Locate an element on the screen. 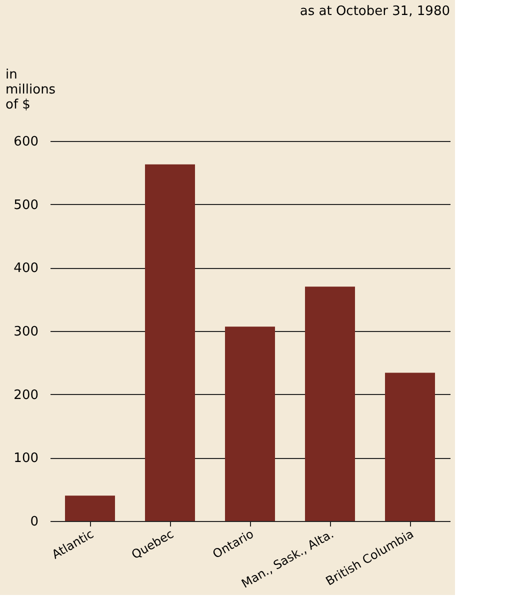 The image size is (515, 612). chart-title: as at October 31, 1980 is located at coordinates (375, 11).